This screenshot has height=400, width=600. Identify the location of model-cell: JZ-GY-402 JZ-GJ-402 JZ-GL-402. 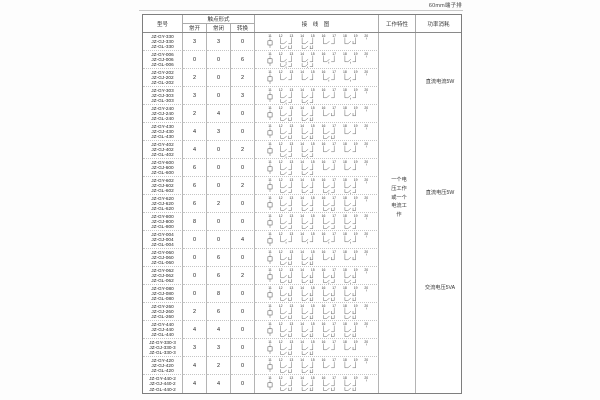
(163, 150).